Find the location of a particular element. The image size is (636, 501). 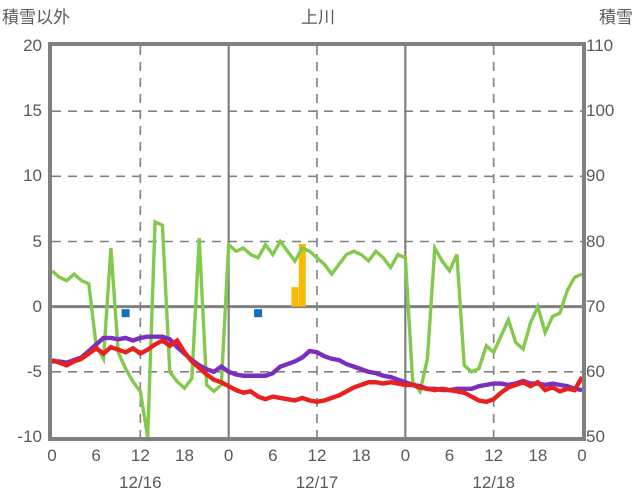

right-tick-label: 70 is located at coordinates (595, 306).